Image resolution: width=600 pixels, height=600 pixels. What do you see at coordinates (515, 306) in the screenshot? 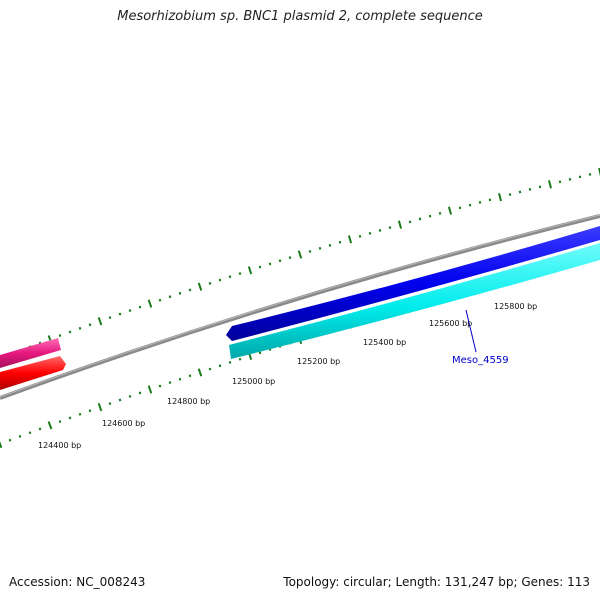
I see `scale-label: 125800 bp` at bounding box center [515, 306].